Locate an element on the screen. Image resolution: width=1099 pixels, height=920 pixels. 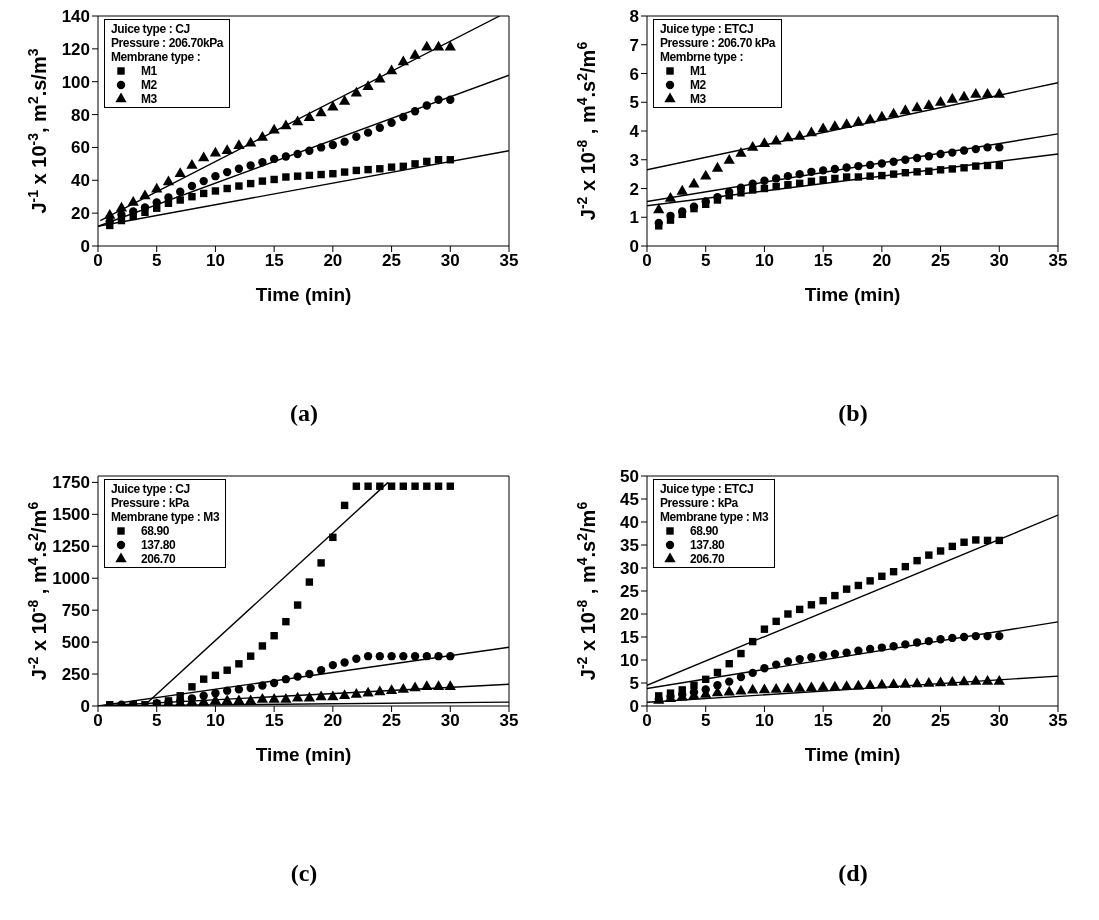
y-tick-label: 4 is located at coordinates (634, 132).